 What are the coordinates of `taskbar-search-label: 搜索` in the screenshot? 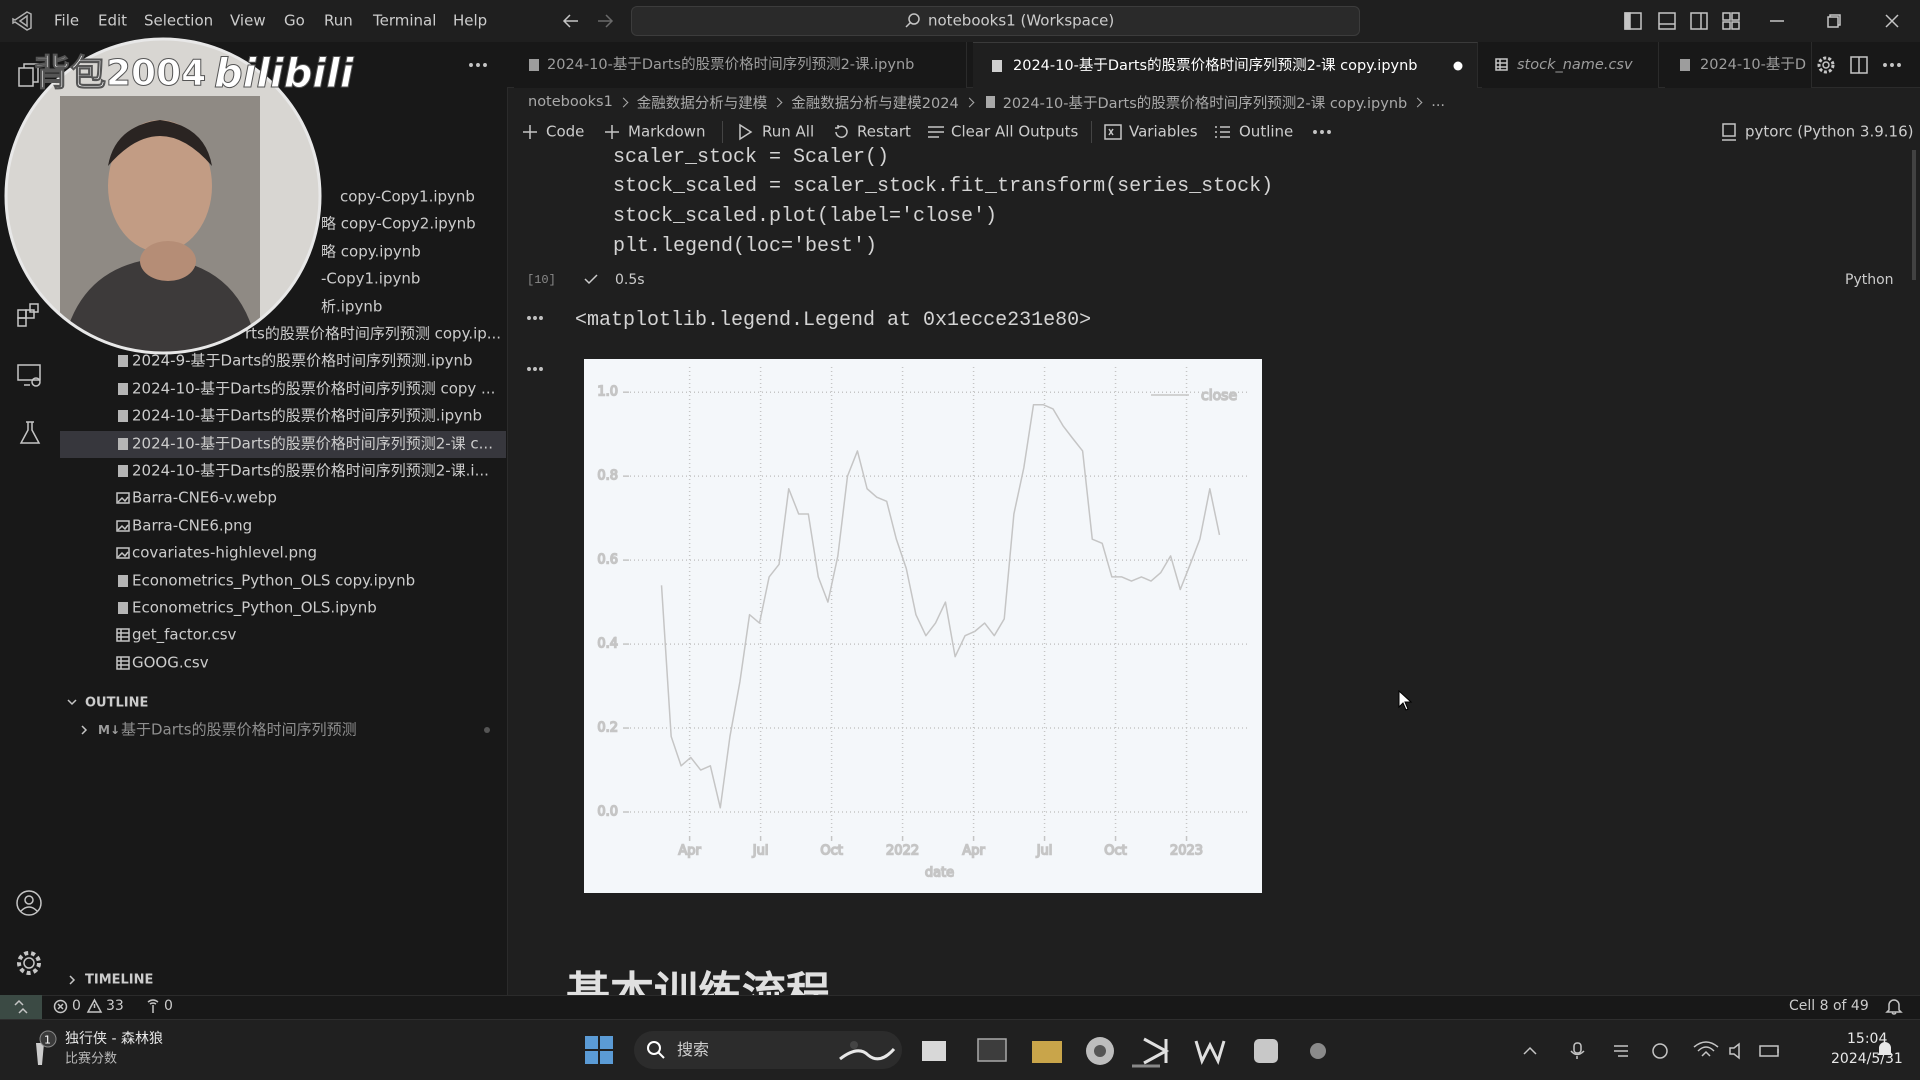 It's located at (693, 1049).